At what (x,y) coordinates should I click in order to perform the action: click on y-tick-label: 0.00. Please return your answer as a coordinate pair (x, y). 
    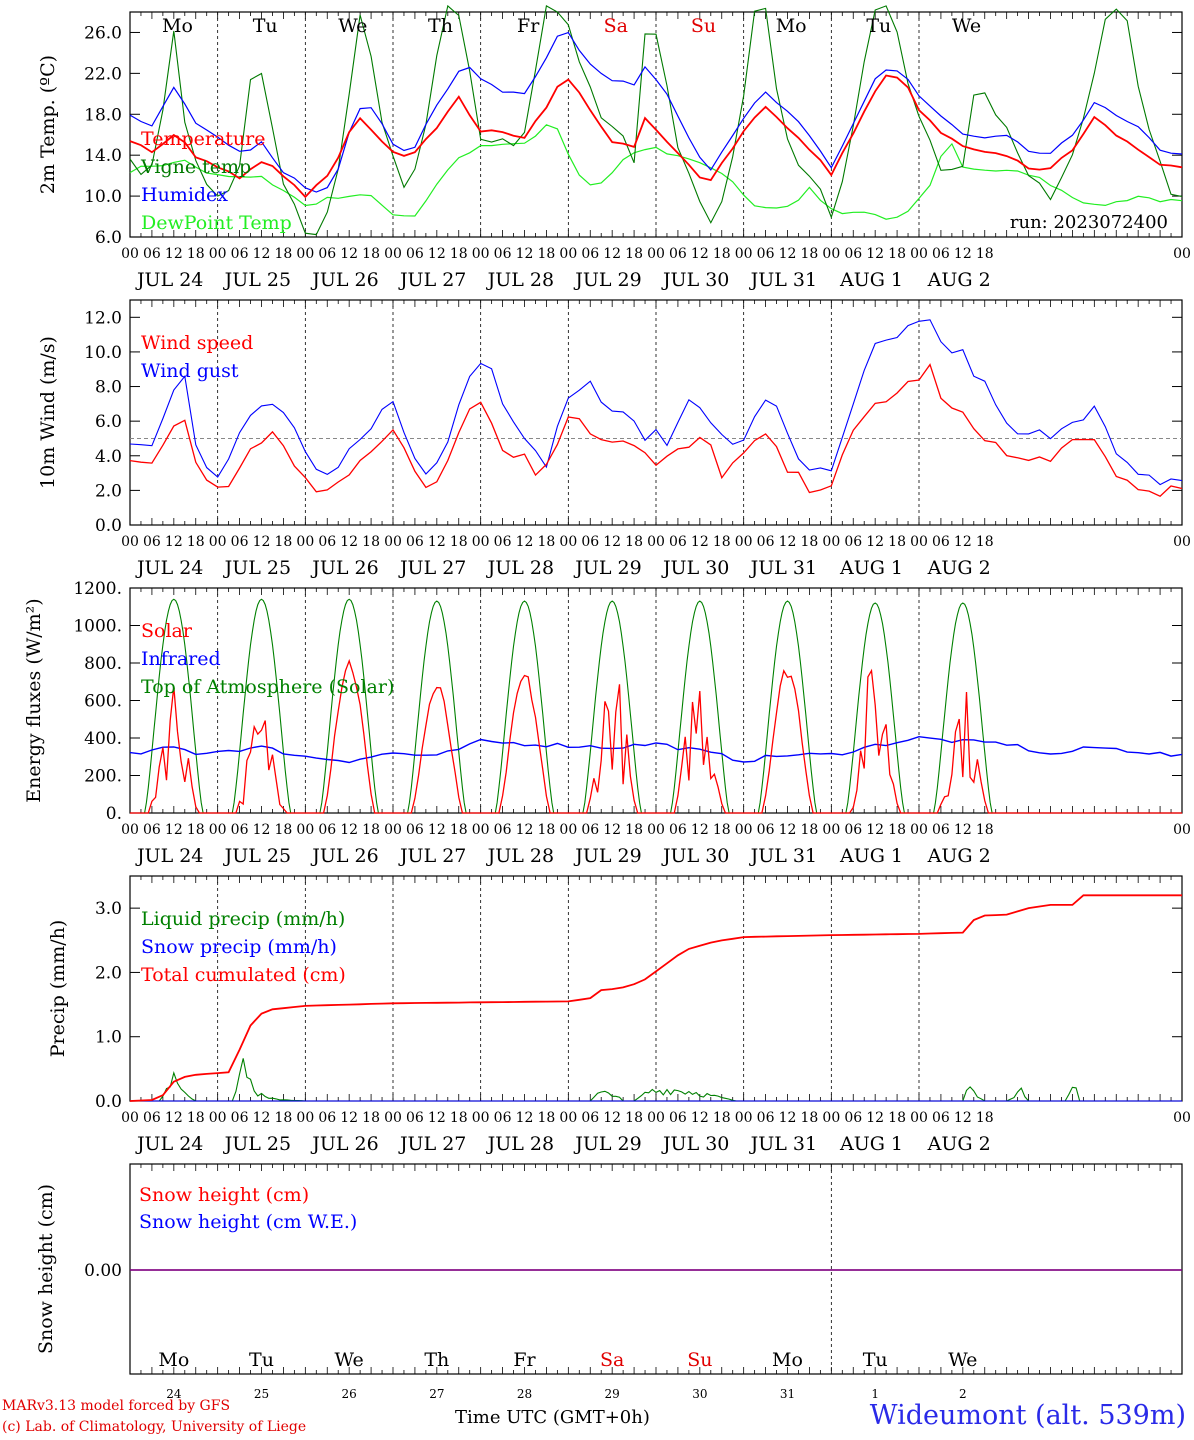
    Looking at the image, I should click on (103, 1271).